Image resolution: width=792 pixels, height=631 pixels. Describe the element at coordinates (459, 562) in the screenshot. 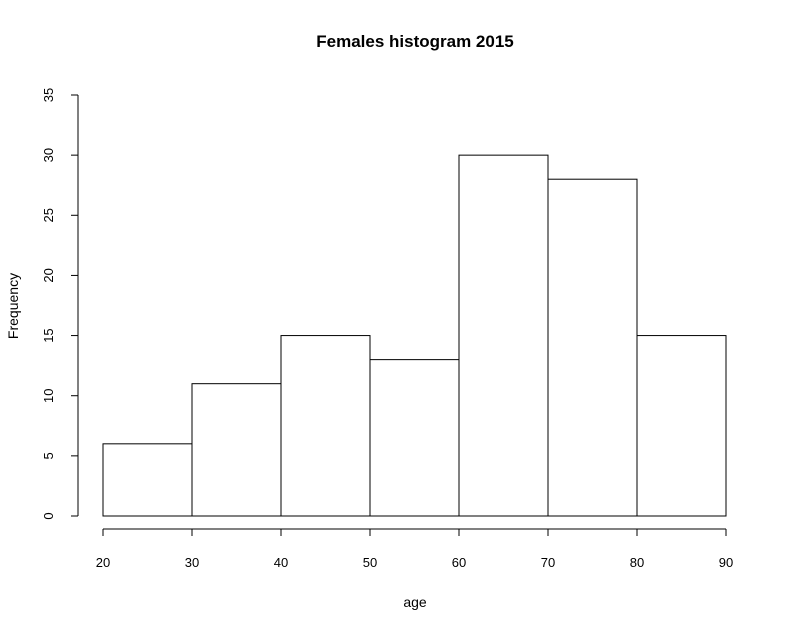

I see `x-tick-label-60: 60` at that location.